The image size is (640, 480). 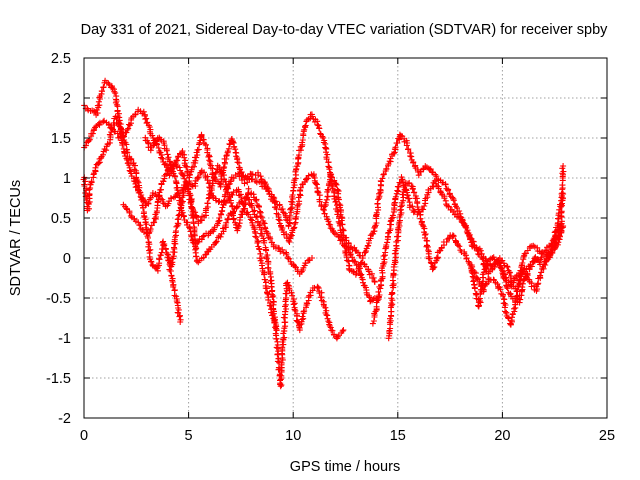 I want to click on x-tick-label: 5, so click(x=189, y=436).